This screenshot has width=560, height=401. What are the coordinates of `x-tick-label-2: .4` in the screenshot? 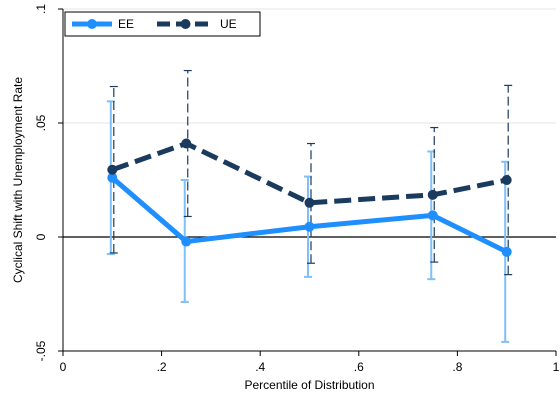 It's located at (260, 367).